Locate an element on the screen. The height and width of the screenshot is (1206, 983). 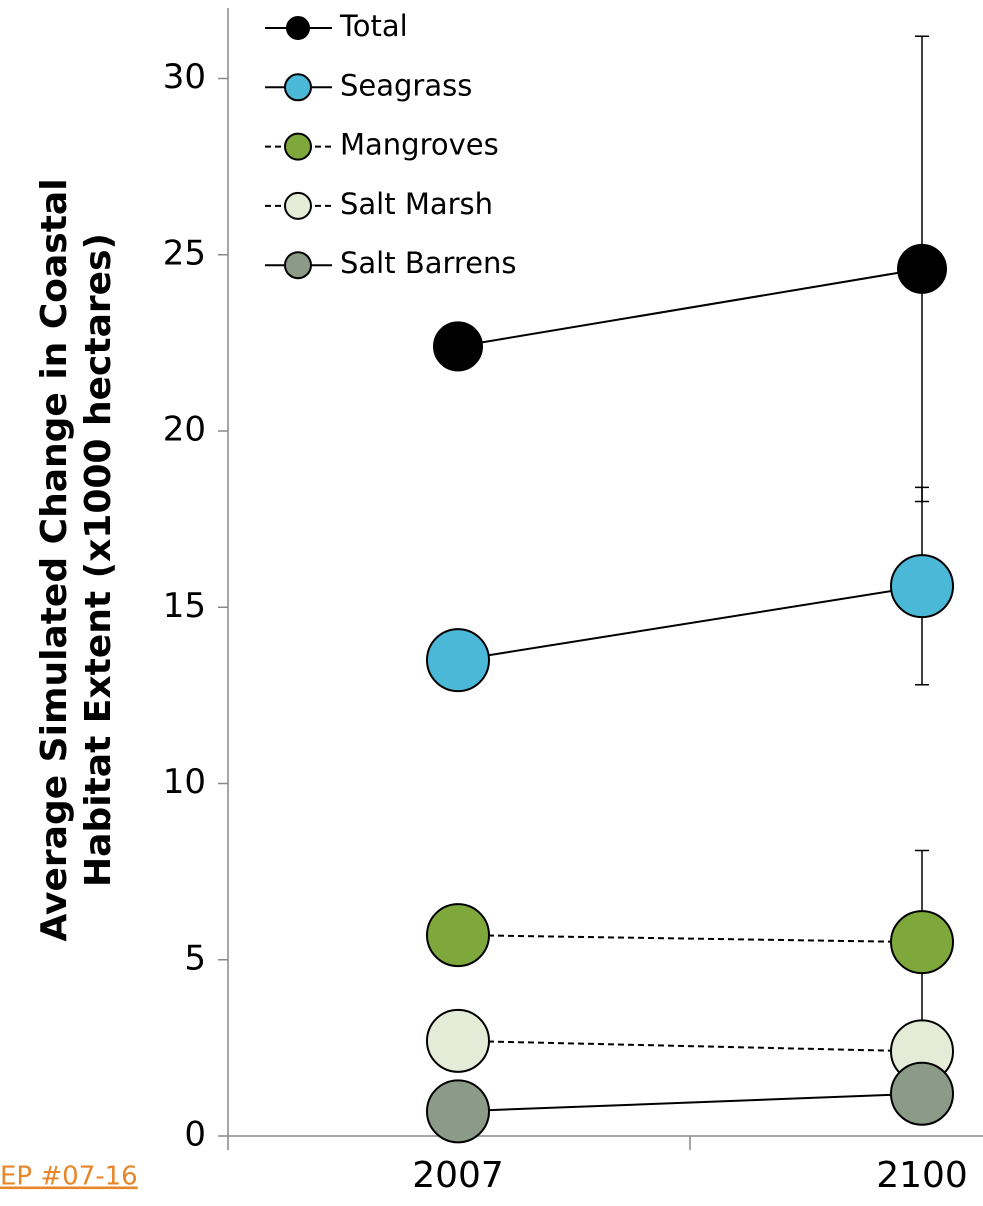
y-tick-label: 20 is located at coordinates (184, 430).